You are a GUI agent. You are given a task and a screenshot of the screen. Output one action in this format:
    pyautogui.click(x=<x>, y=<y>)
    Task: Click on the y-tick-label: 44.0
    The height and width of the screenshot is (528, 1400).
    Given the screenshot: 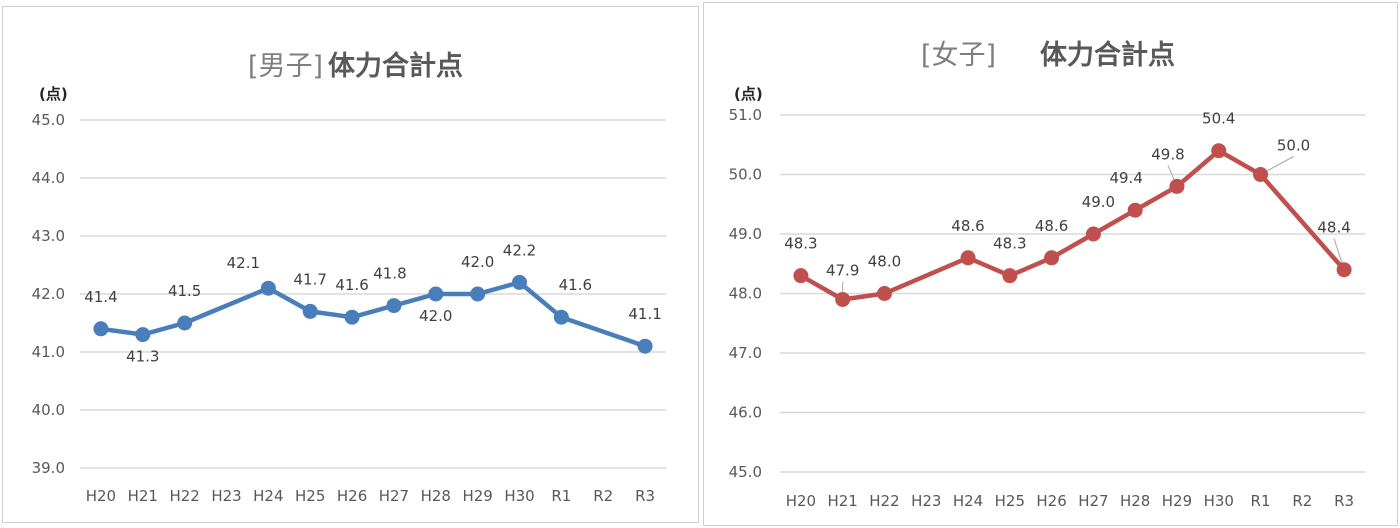 What is the action you would take?
    pyautogui.click(x=48, y=178)
    